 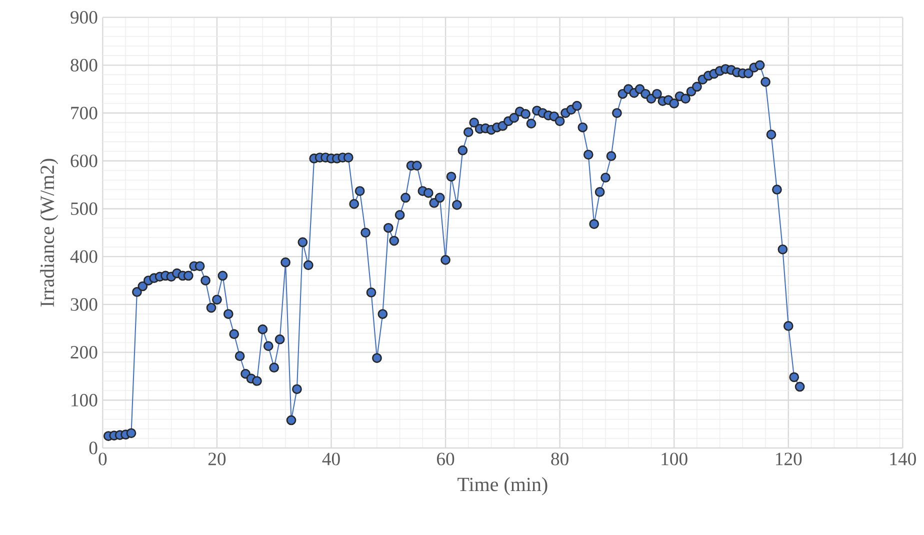 What do you see at coordinates (93, 448) in the screenshot?
I see `y-tick-label: 0` at bounding box center [93, 448].